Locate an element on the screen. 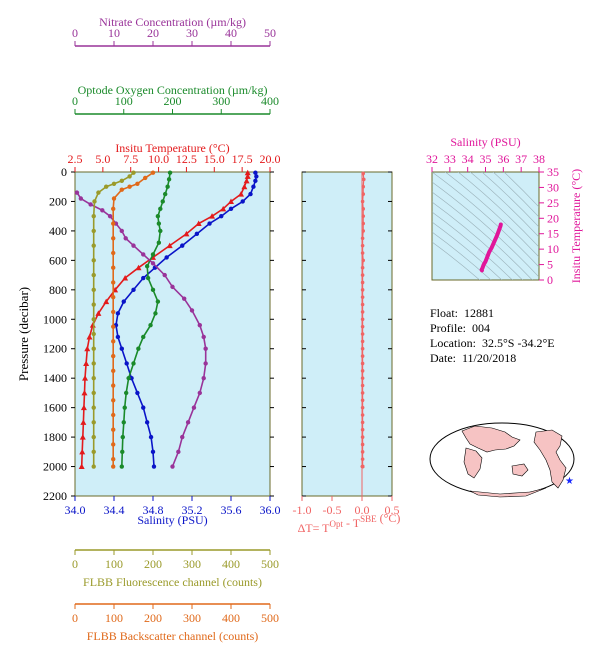  temperature-tick-label: 10.0 is located at coordinates (158, 159).